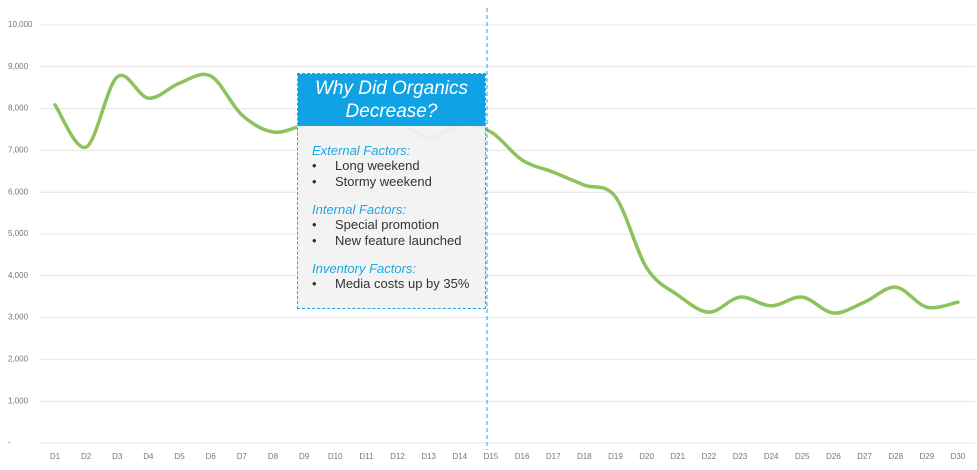 This screenshot has height=470, width=977. I want to click on x-tick-label: D8, so click(273, 456).